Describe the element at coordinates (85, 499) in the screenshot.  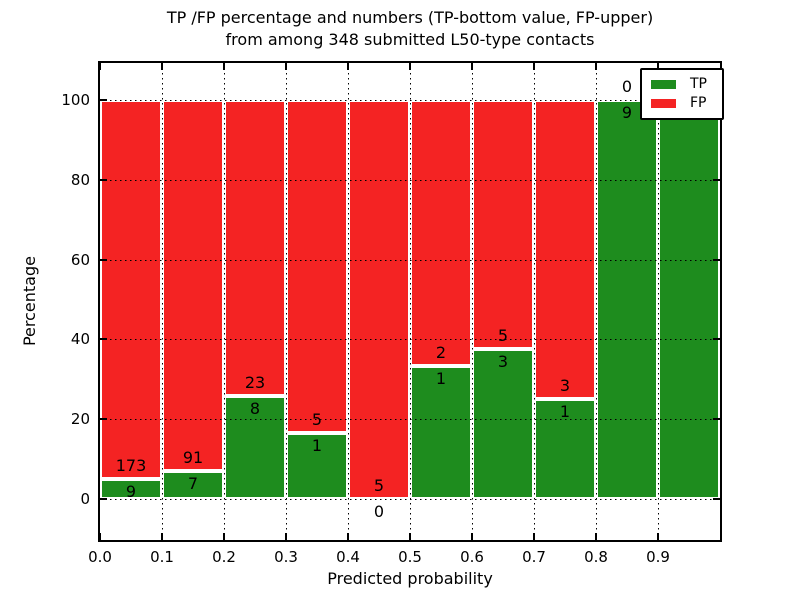
I see `y-tick-label: 0` at that location.